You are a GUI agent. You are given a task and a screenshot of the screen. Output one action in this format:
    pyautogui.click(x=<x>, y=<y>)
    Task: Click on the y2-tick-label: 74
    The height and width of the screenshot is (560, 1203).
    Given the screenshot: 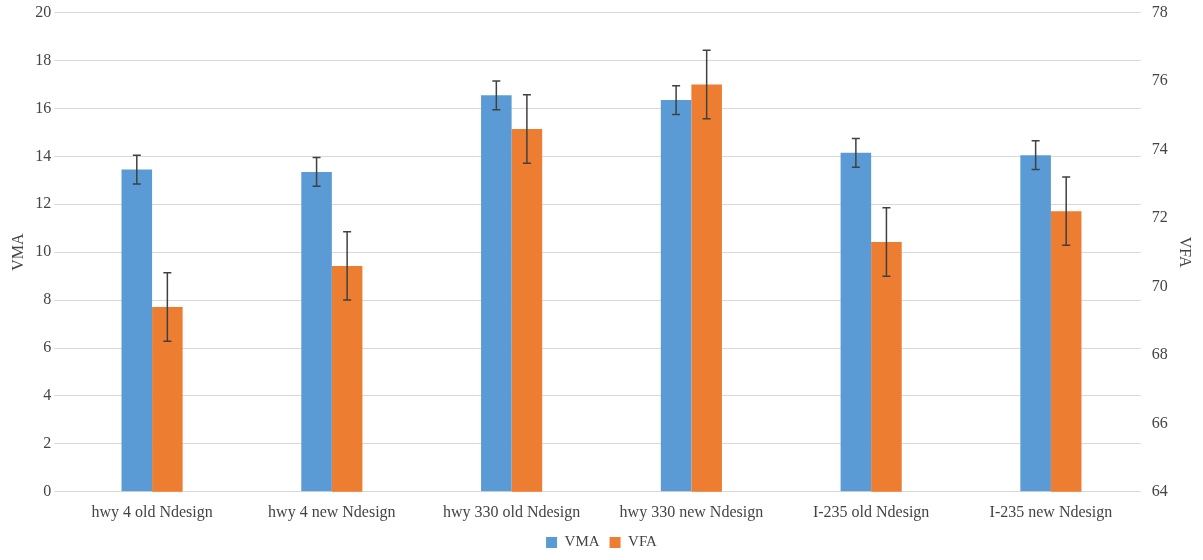 What is the action you would take?
    pyautogui.click(x=1159, y=148)
    